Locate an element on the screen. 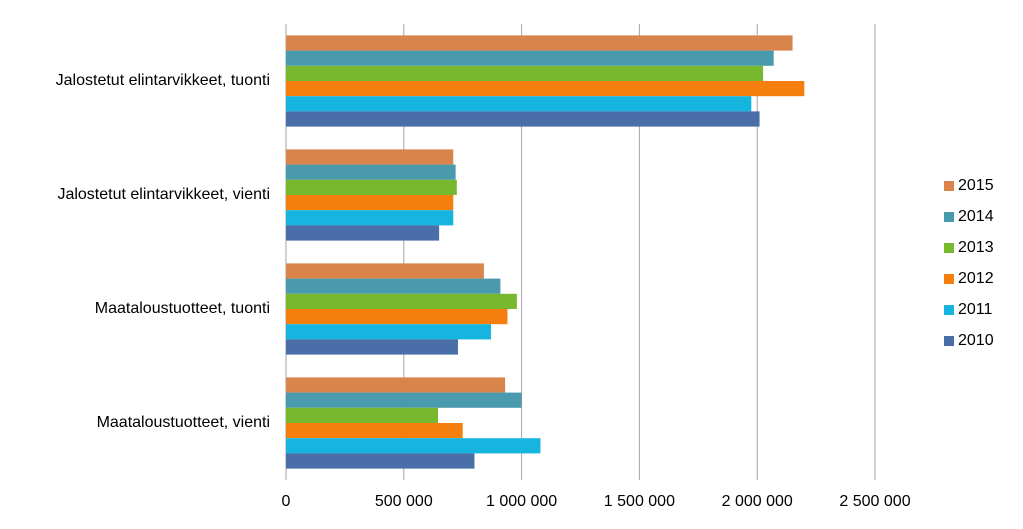 This screenshot has width=1023, height=529. x-tick-label: 2 500 000 is located at coordinates (874, 501).